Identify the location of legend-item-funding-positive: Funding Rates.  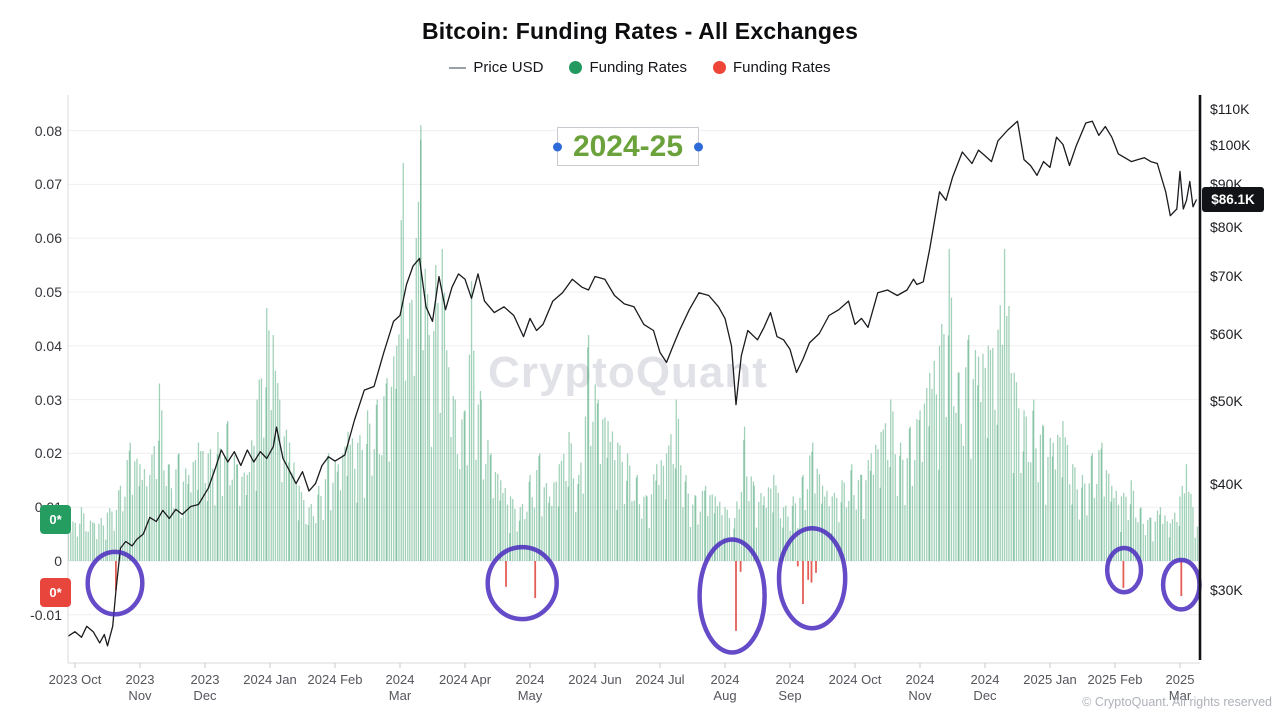
(628, 67).